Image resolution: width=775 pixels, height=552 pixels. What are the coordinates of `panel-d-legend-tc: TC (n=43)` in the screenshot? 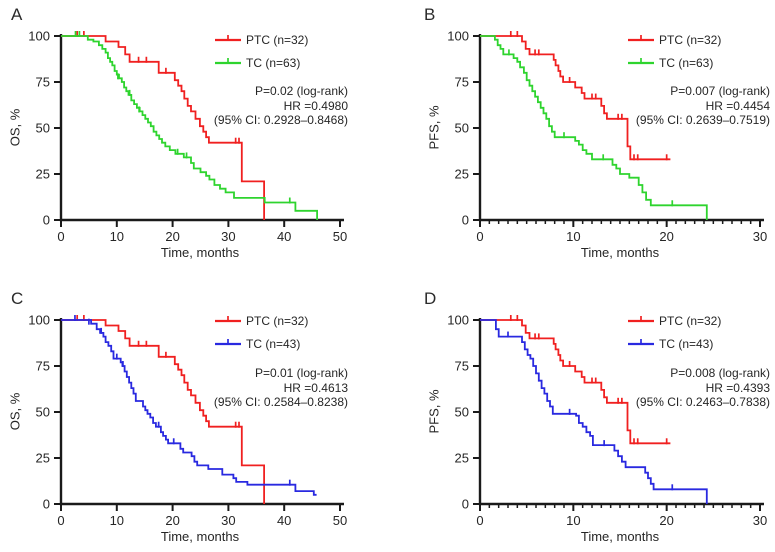 It's located at (686, 344).